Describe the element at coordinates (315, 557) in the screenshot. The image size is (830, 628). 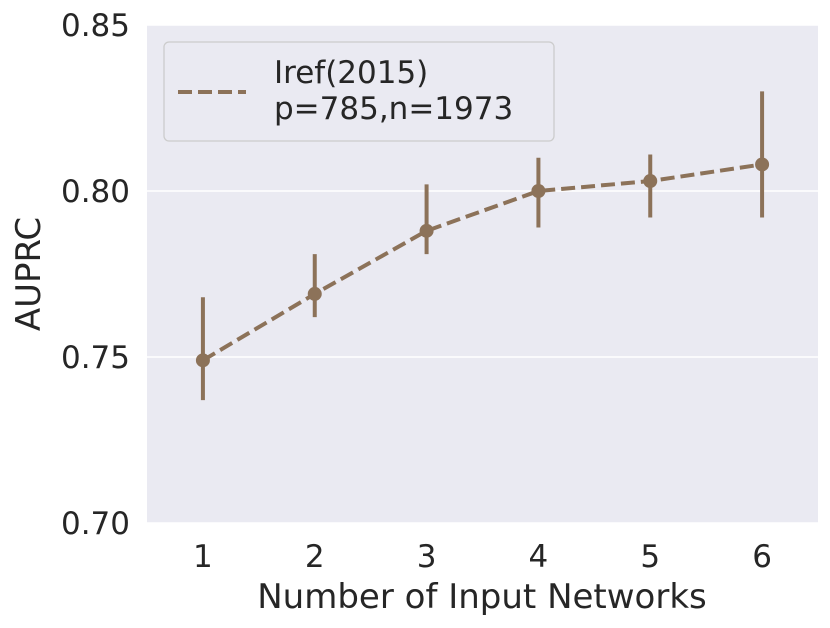
I see `x-tick-label: 2` at that location.